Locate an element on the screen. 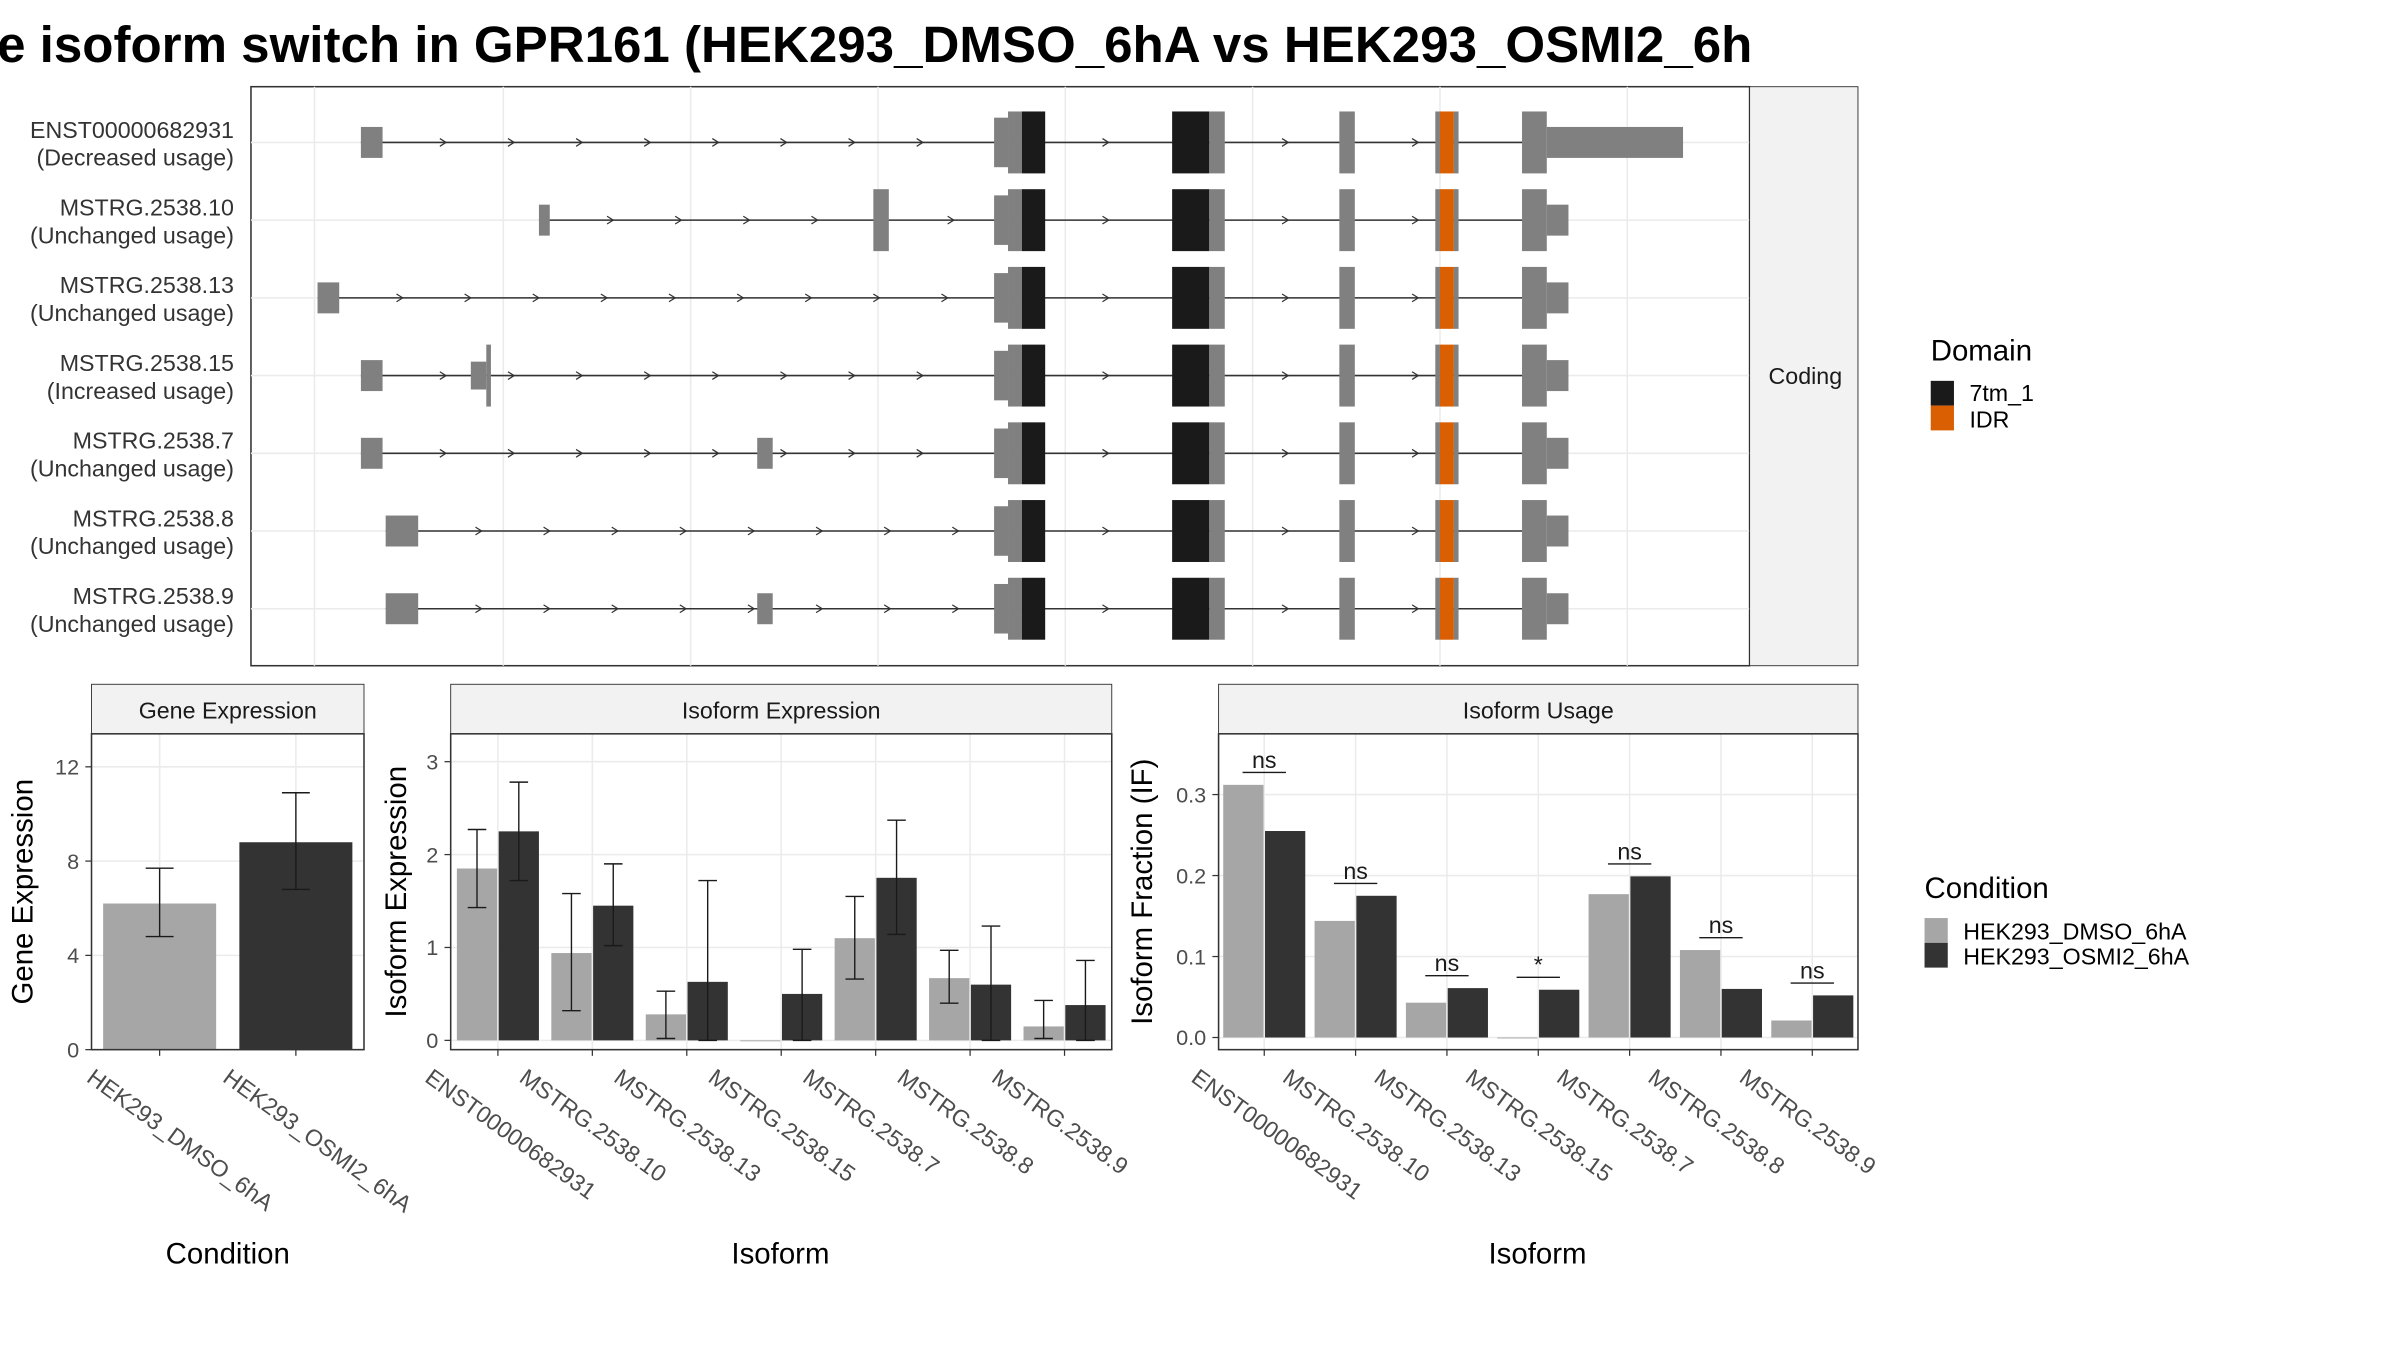  isoform-label: MSTRG.2538.10 is located at coordinates (147, 208).